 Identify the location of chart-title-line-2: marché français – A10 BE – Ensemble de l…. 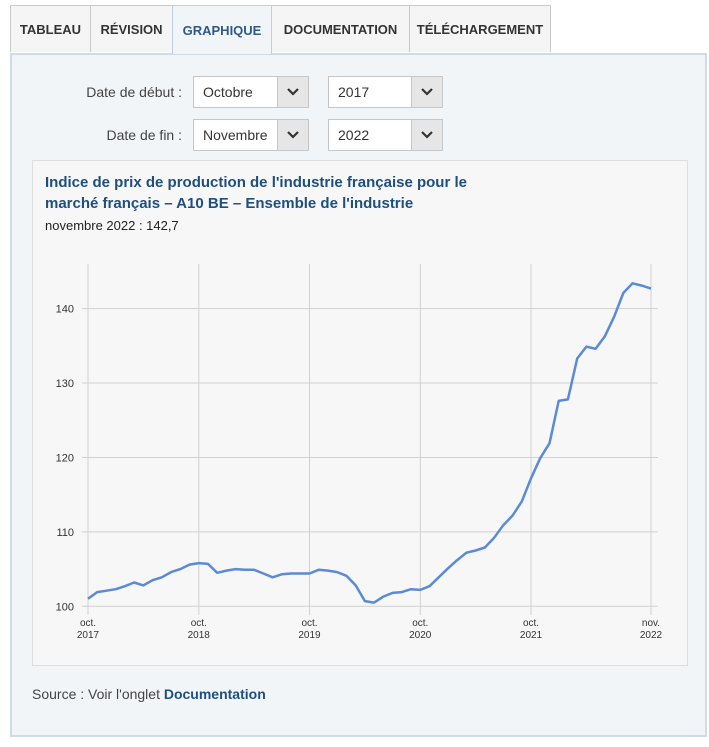
(229, 203).